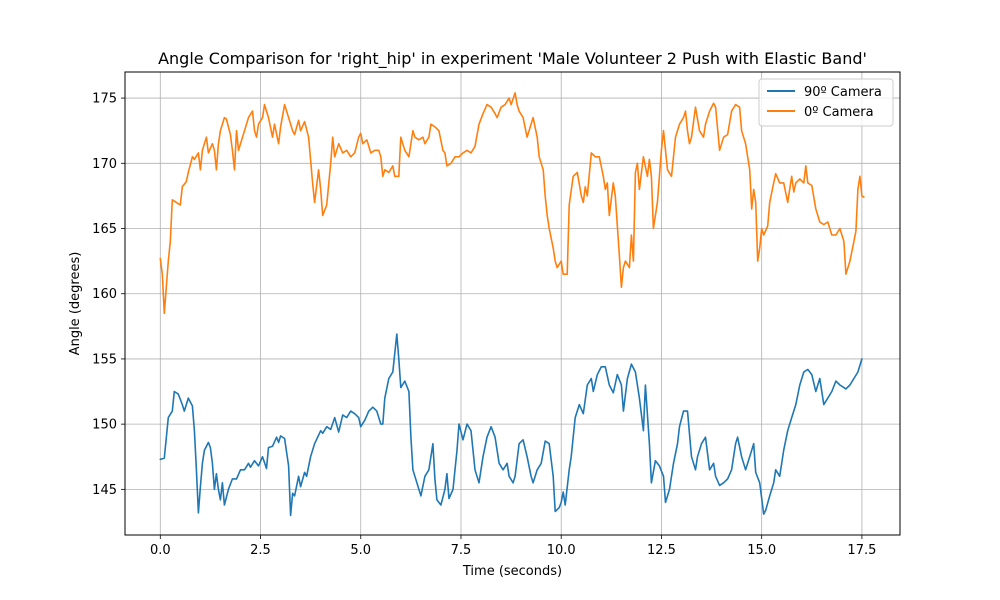 Image resolution: width=1000 pixels, height=600 pixels. I want to click on y-axis-label: Angle (degrees), so click(75, 304).